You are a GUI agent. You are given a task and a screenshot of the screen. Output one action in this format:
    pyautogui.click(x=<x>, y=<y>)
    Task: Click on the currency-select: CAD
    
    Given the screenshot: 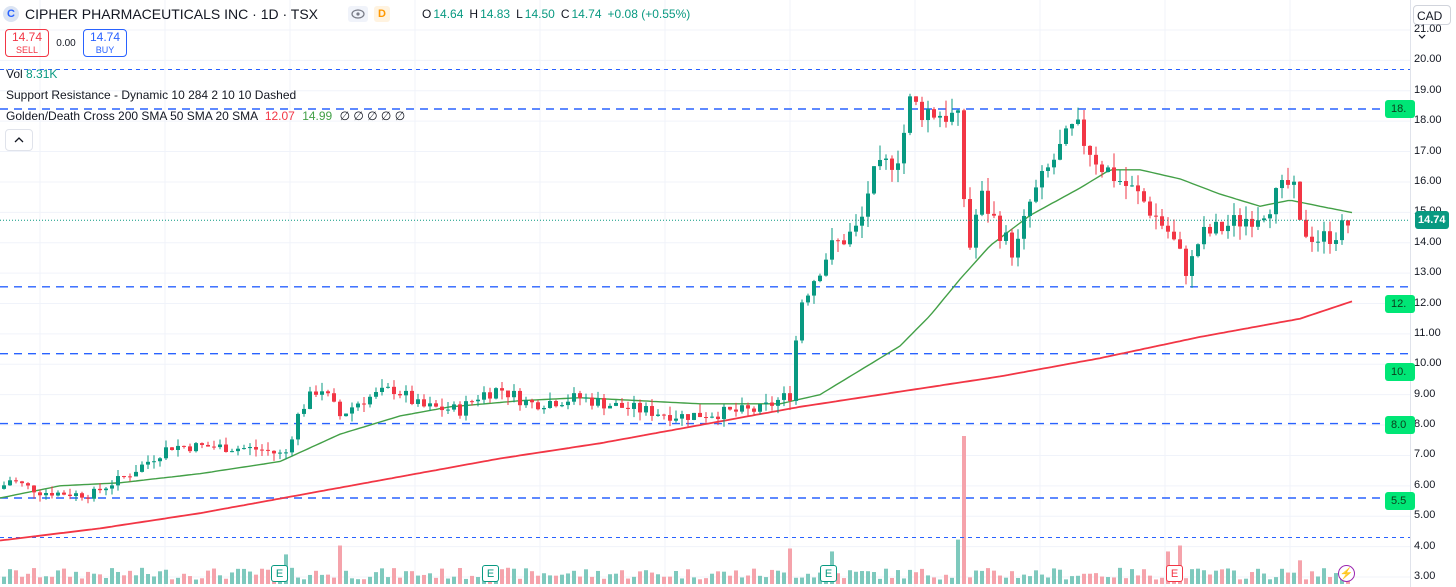 What is the action you would take?
    pyautogui.click(x=1432, y=22)
    